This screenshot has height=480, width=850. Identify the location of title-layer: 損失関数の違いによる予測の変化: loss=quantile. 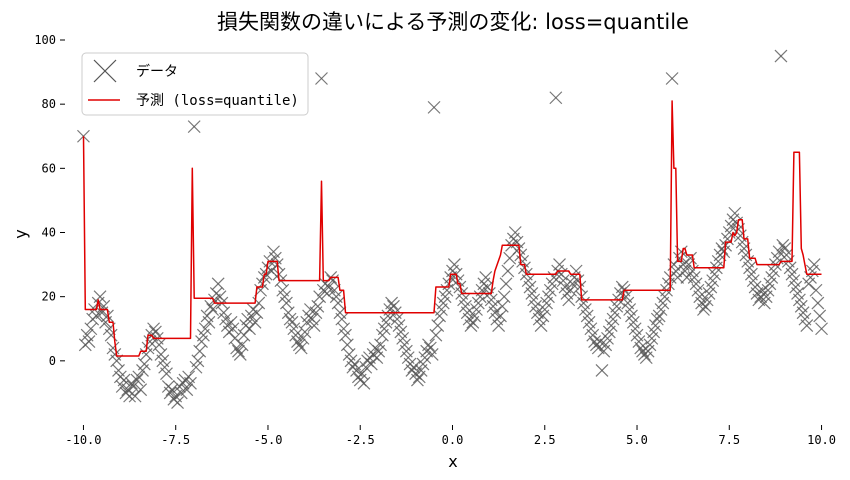
(453, 22).